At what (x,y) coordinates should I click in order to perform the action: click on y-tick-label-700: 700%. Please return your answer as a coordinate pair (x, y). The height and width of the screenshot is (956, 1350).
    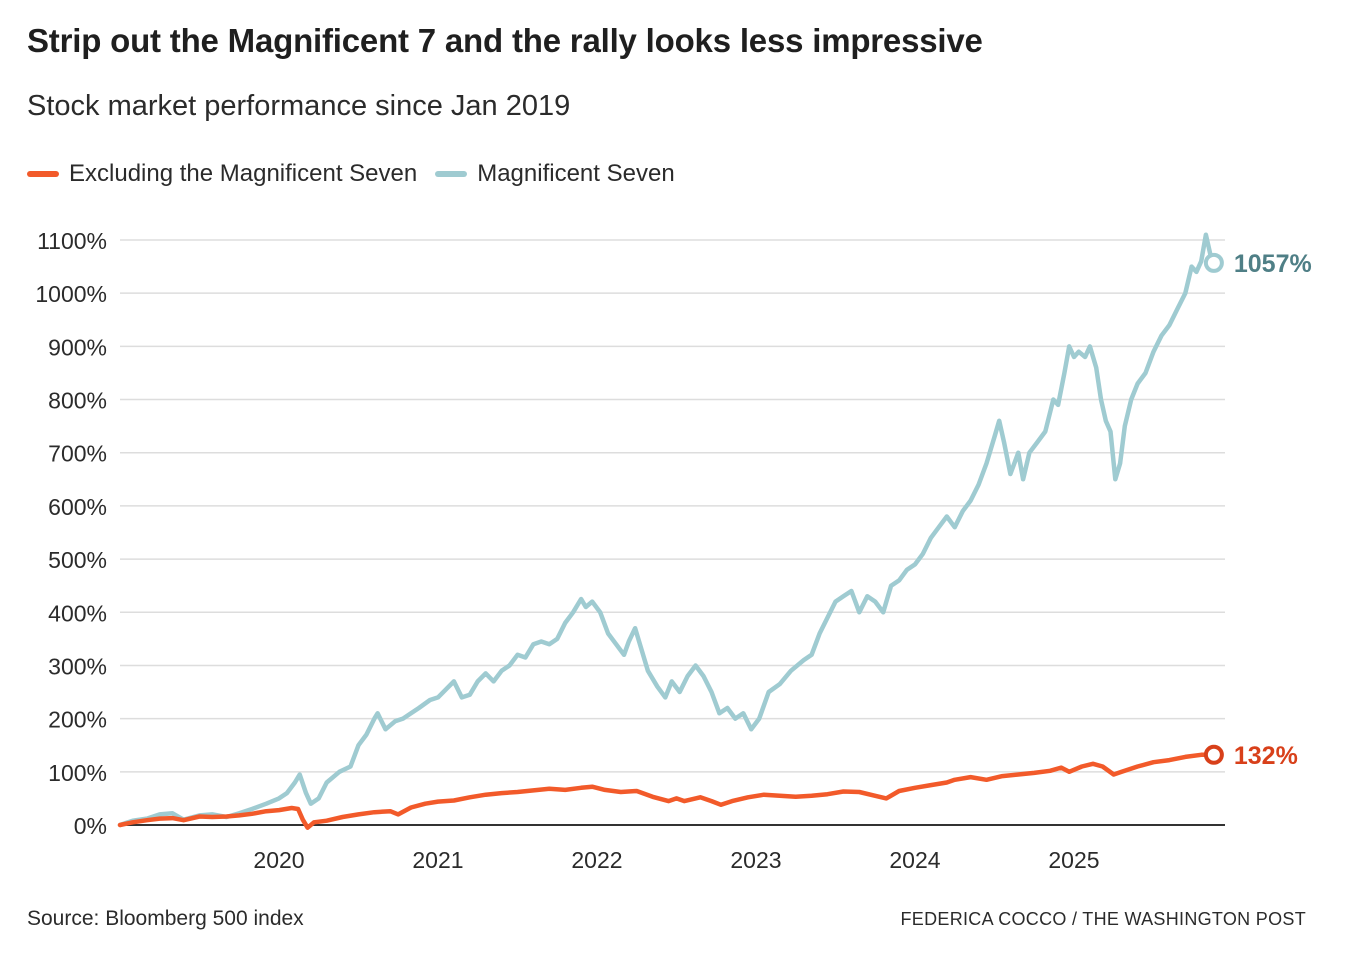
    Looking at the image, I should click on (77, 454).